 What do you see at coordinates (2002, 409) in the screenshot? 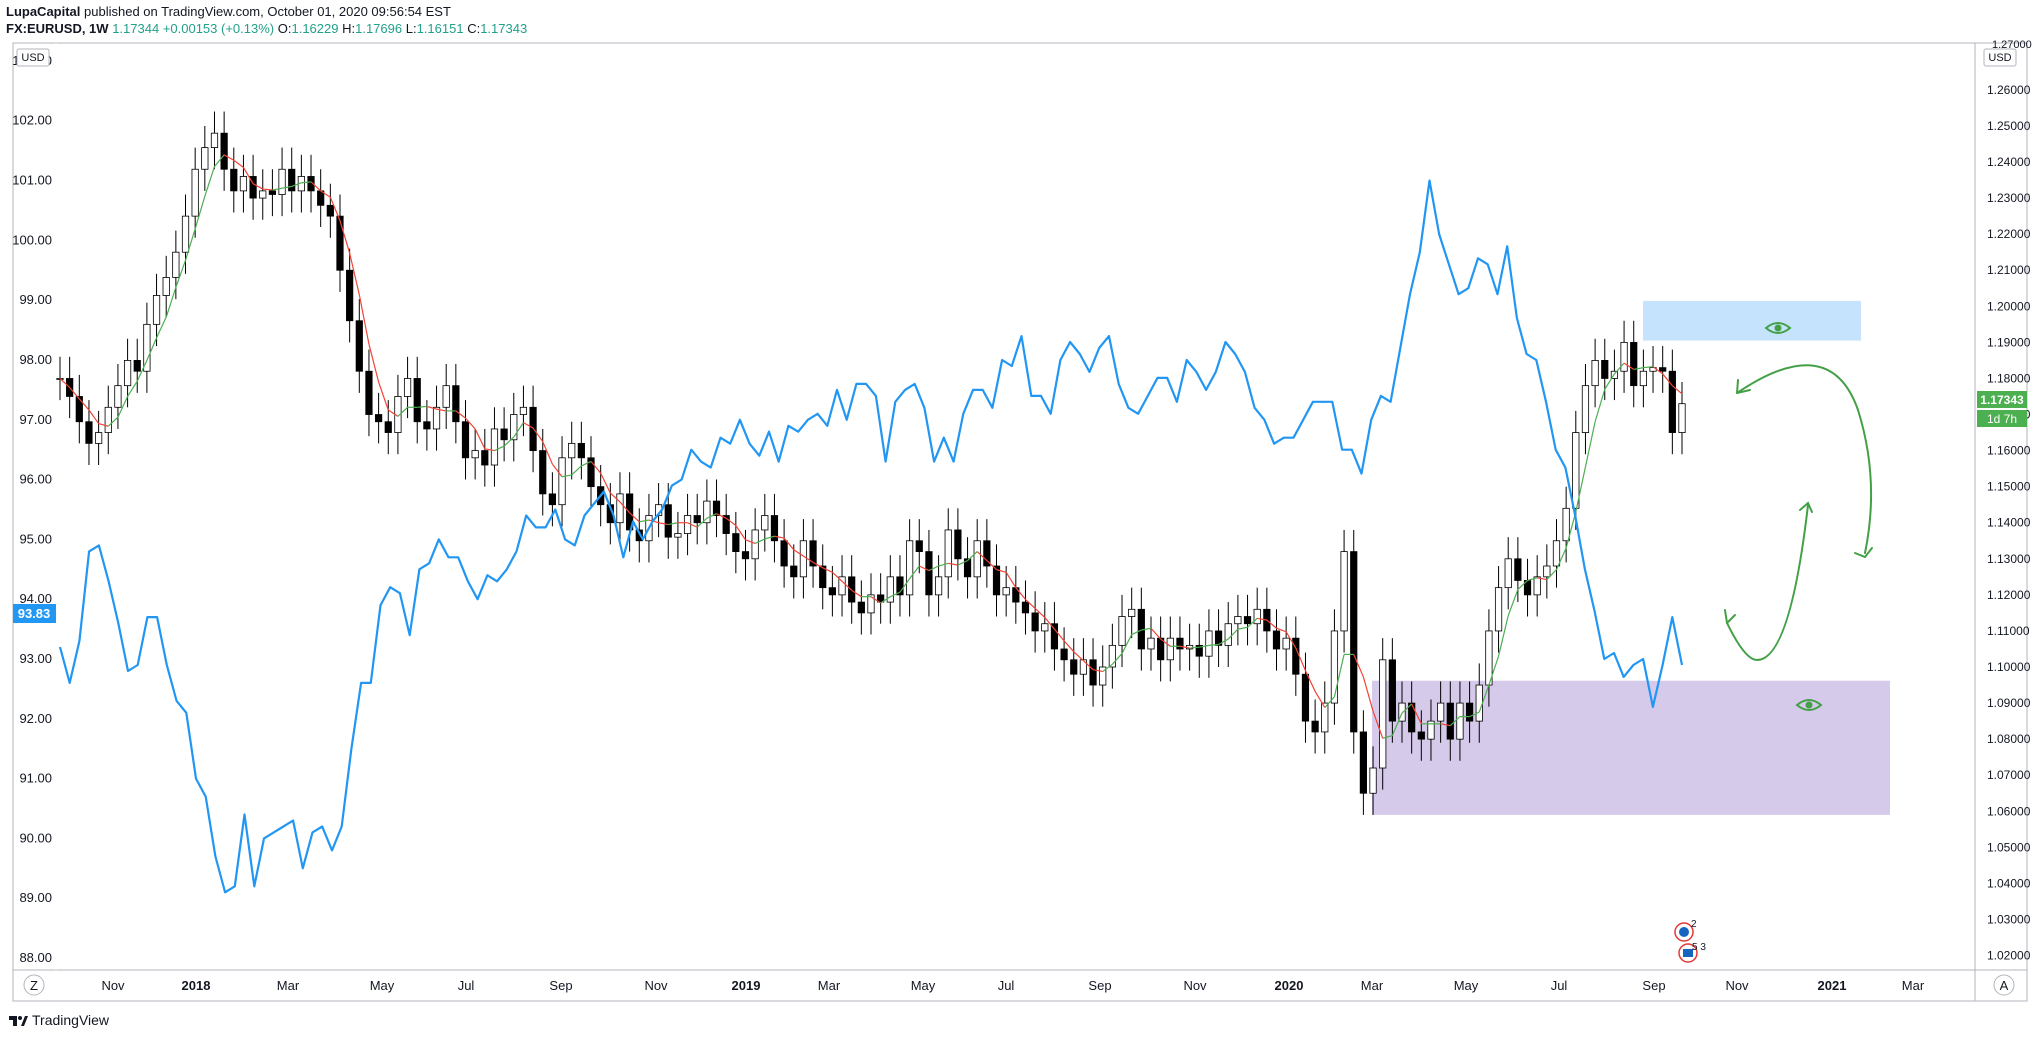
I see `price-tag: 1.17343 1d 7h` at bounding box center [2002, 409].